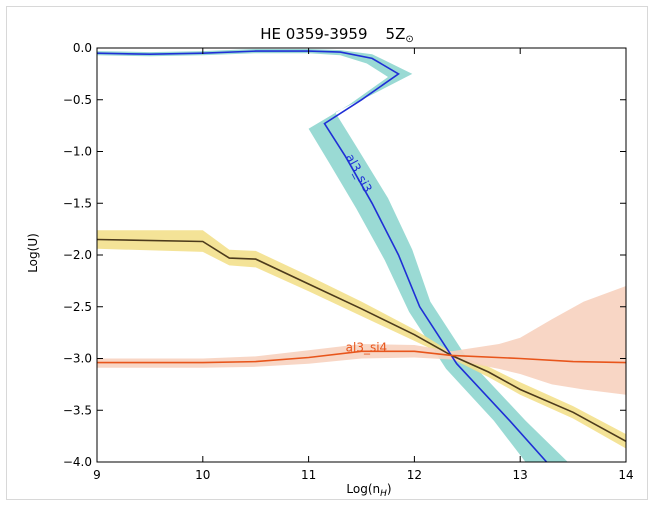 The width and height of the screenshot is (655, 505). Describe the element at coordinates (414, 475) in the screenshot. I see `x-tick-label: 12` at that location.